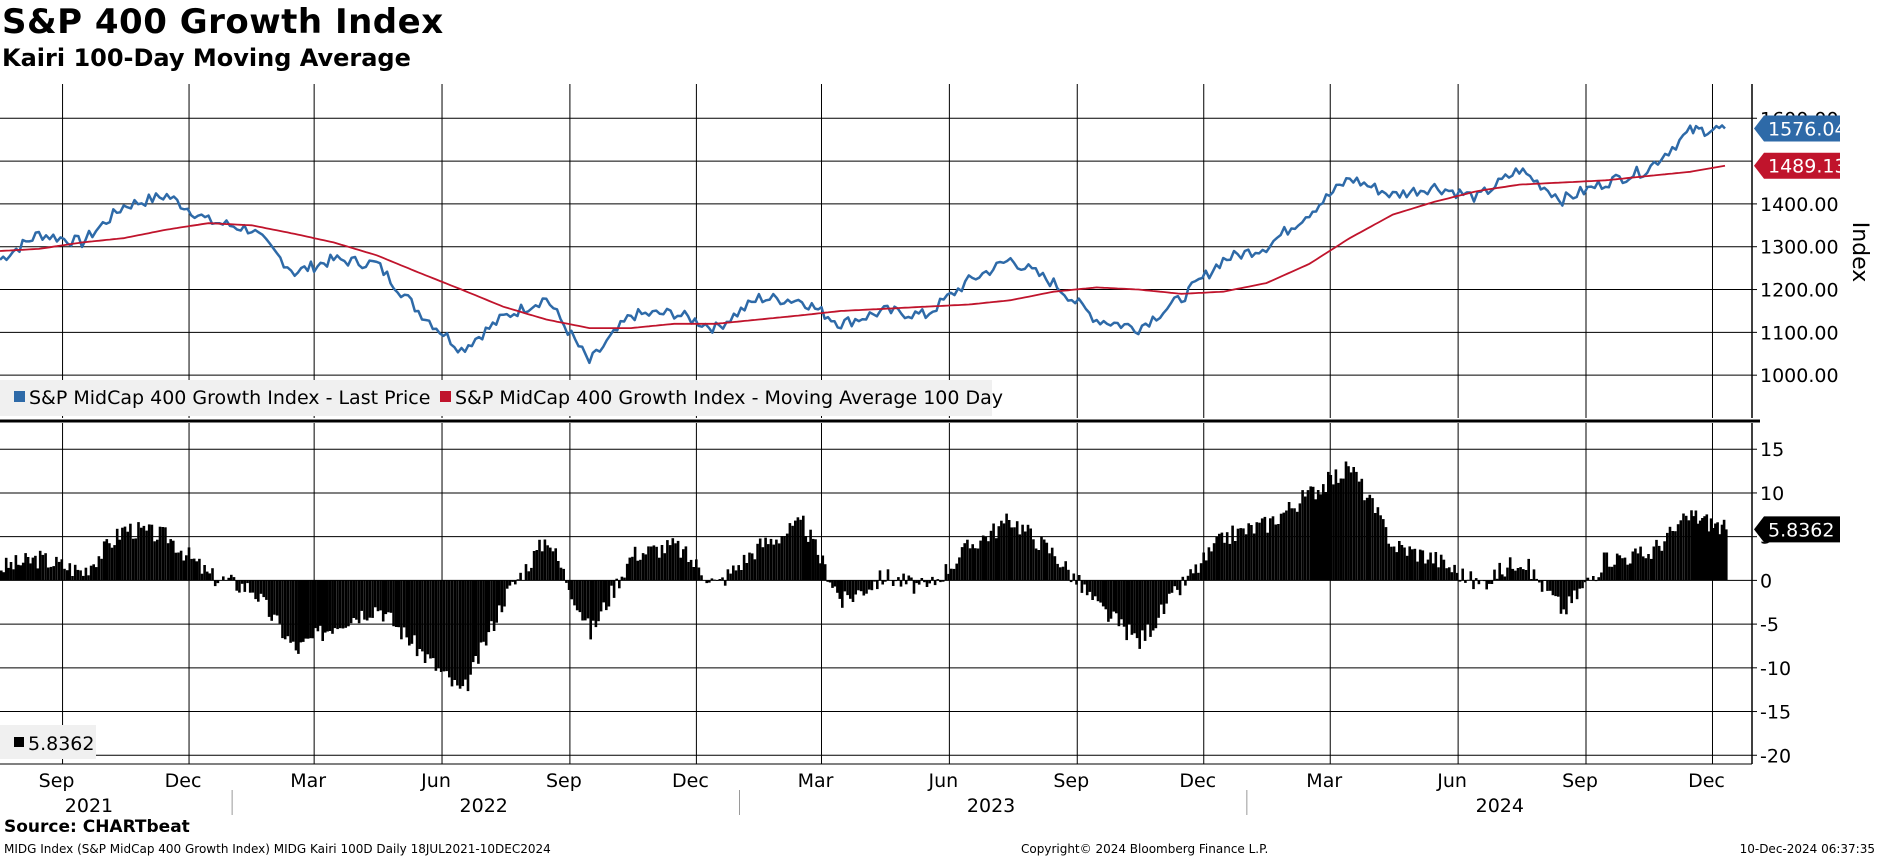 This screenshot has width=1877, height=859. I want to click on legend-swatch-last-price, so click(19, 396).